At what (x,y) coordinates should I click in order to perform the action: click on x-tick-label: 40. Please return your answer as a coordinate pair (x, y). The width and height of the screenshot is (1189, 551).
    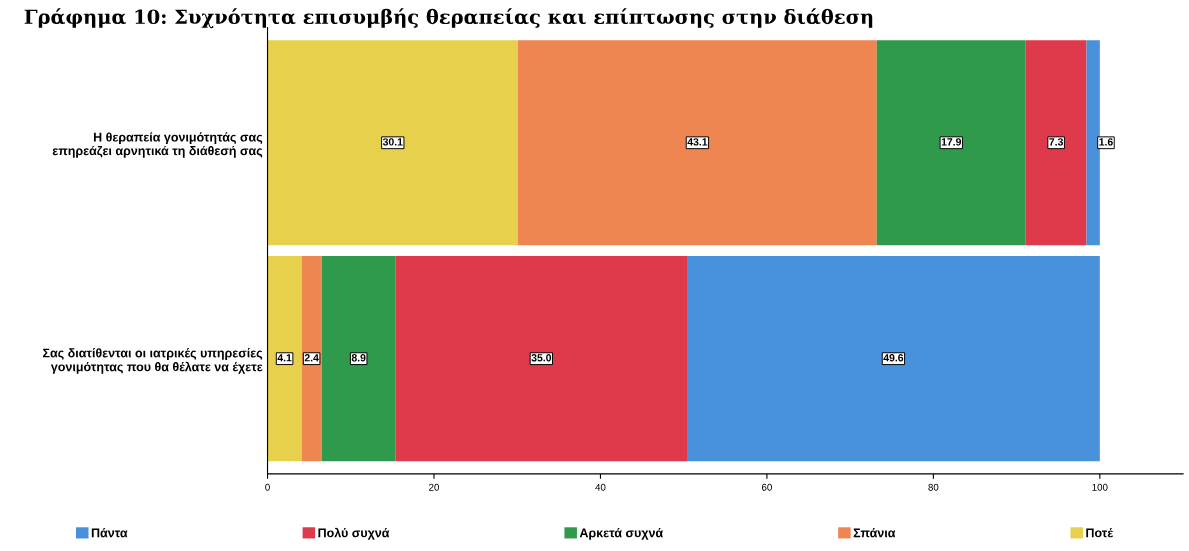
    Looking at the image, I should click on (600, 487).